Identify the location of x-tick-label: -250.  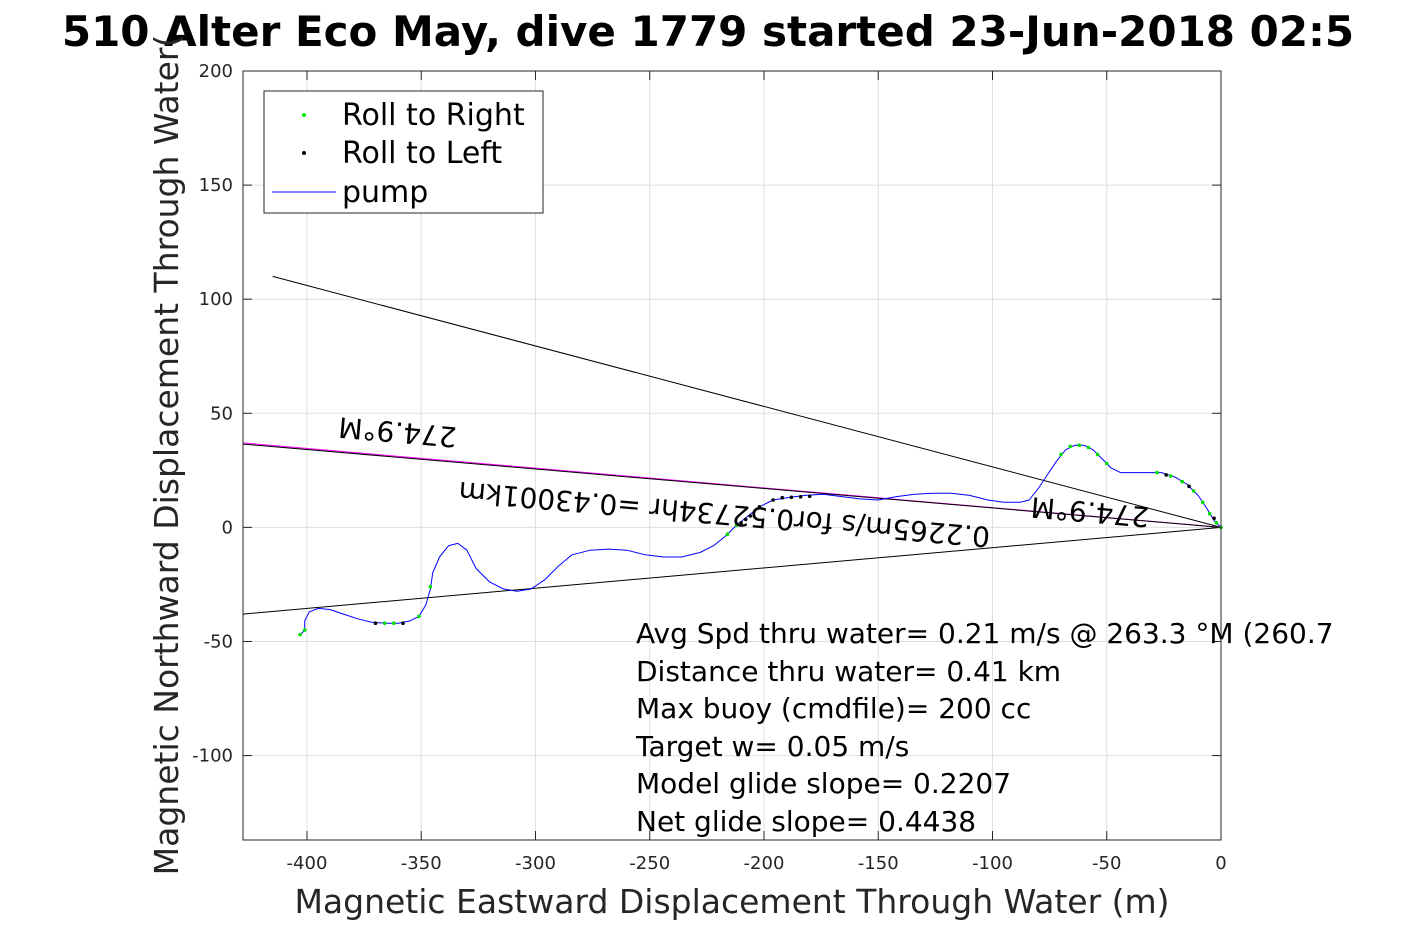
(649, 863).